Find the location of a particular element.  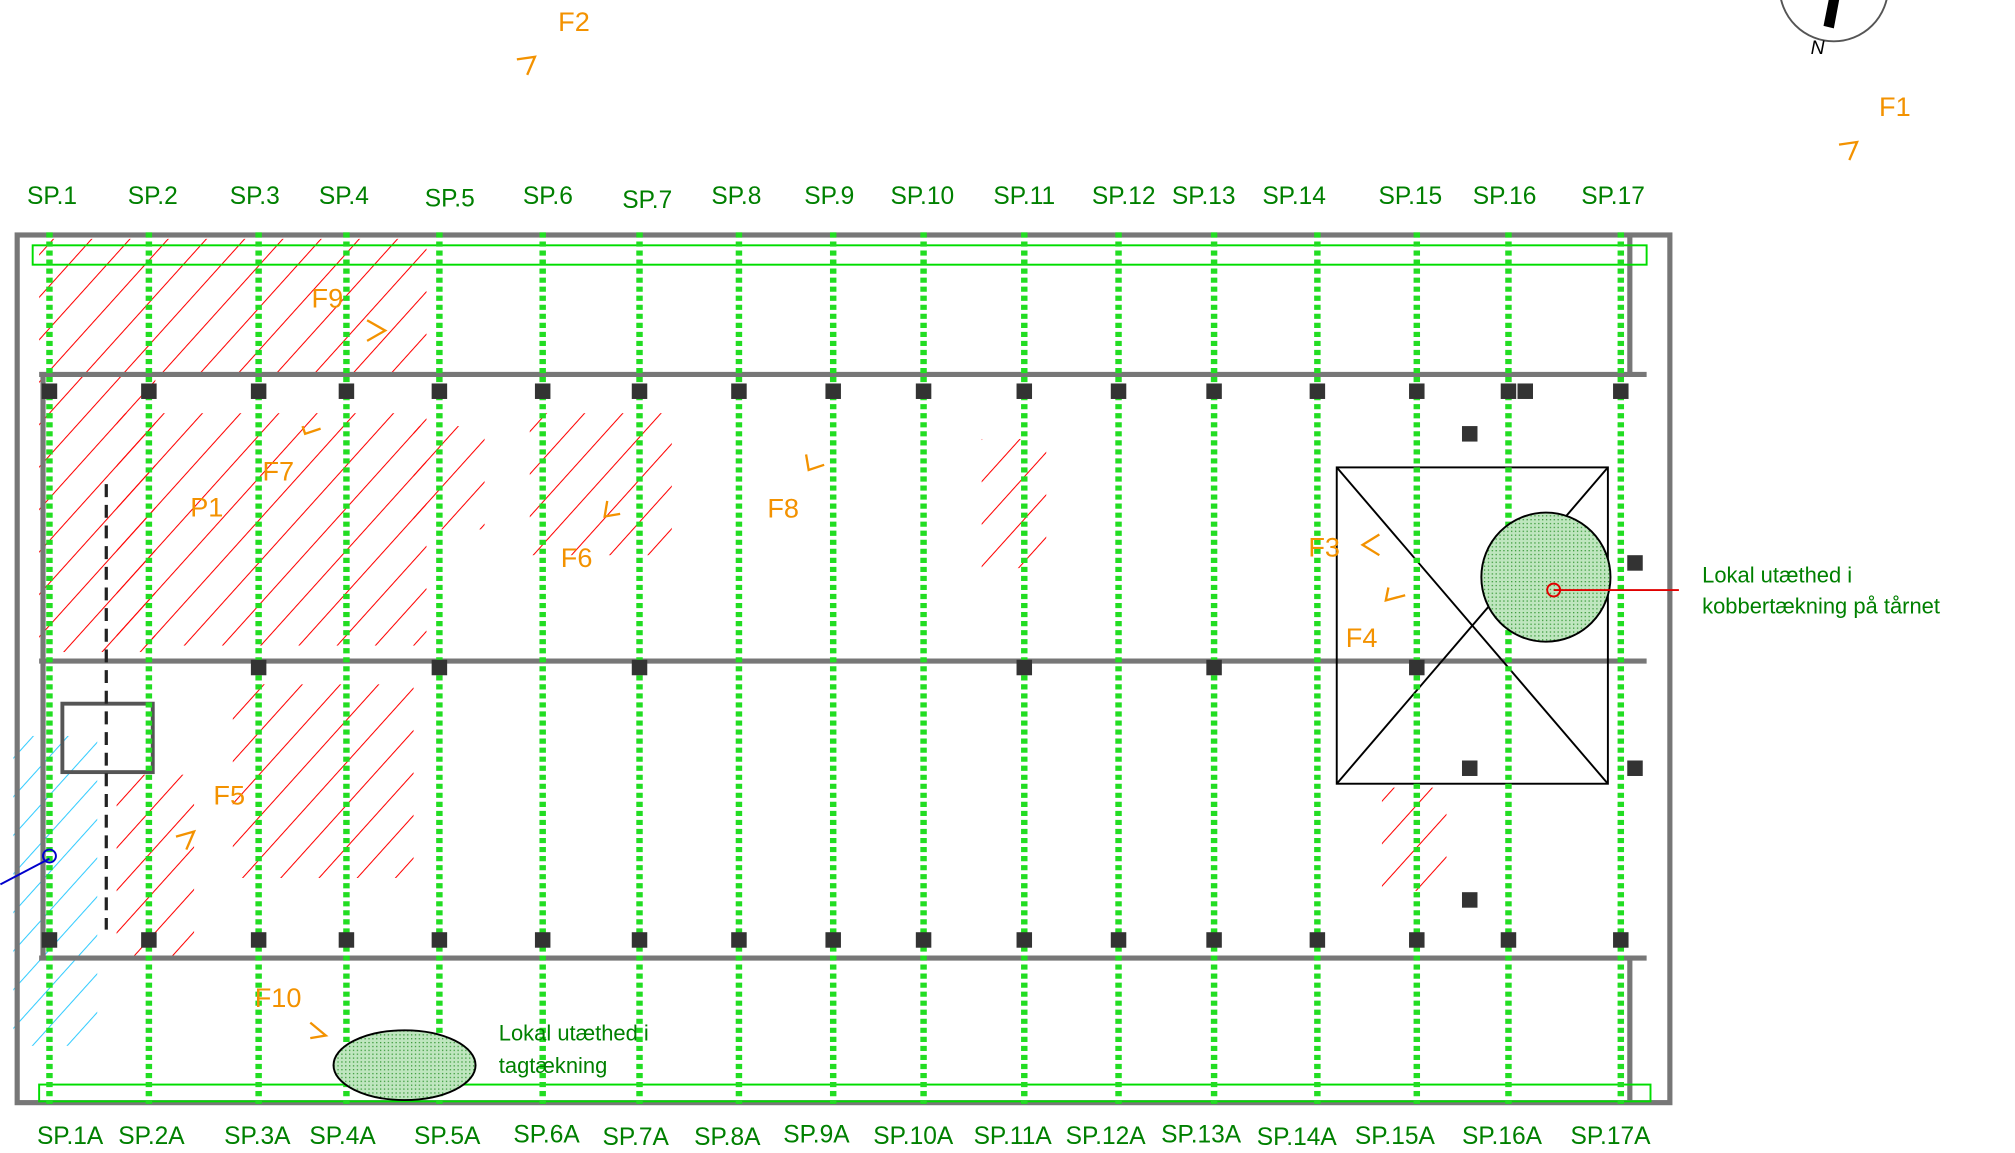

bottom-label: SP.12A is located at coordinates (1106, 1136).